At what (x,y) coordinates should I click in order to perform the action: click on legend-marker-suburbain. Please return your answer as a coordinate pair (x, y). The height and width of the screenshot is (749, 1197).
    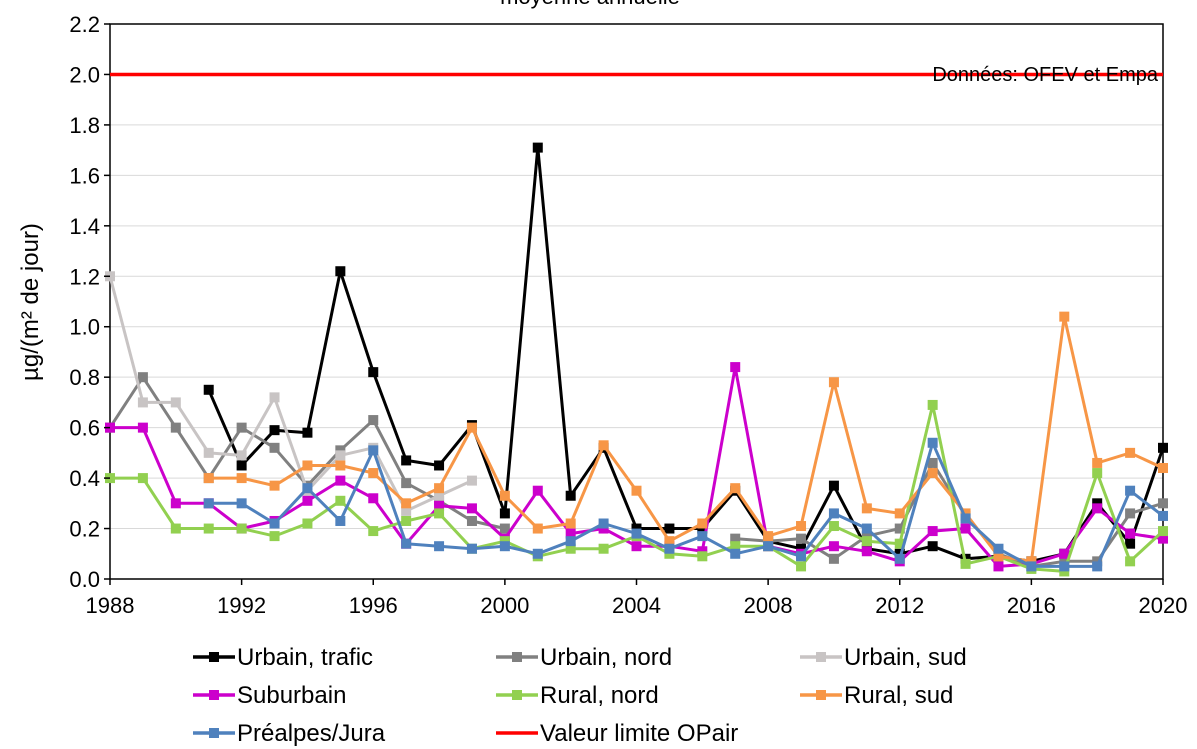
    Looking at the image, I should click on (214, 695).